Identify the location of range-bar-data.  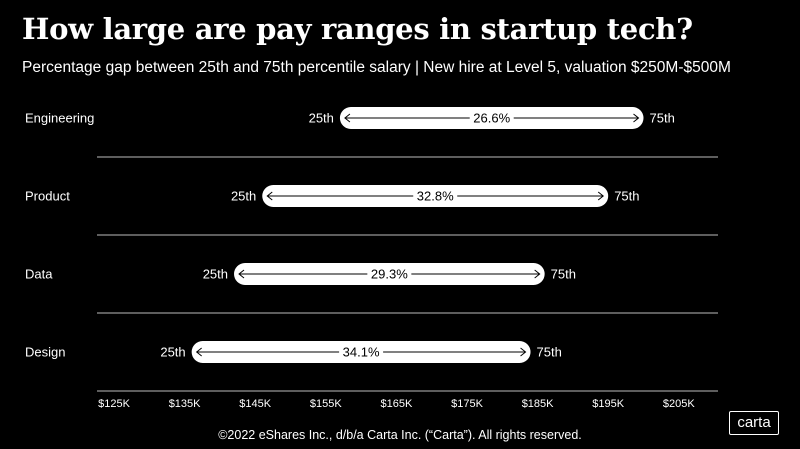
(389, 274).